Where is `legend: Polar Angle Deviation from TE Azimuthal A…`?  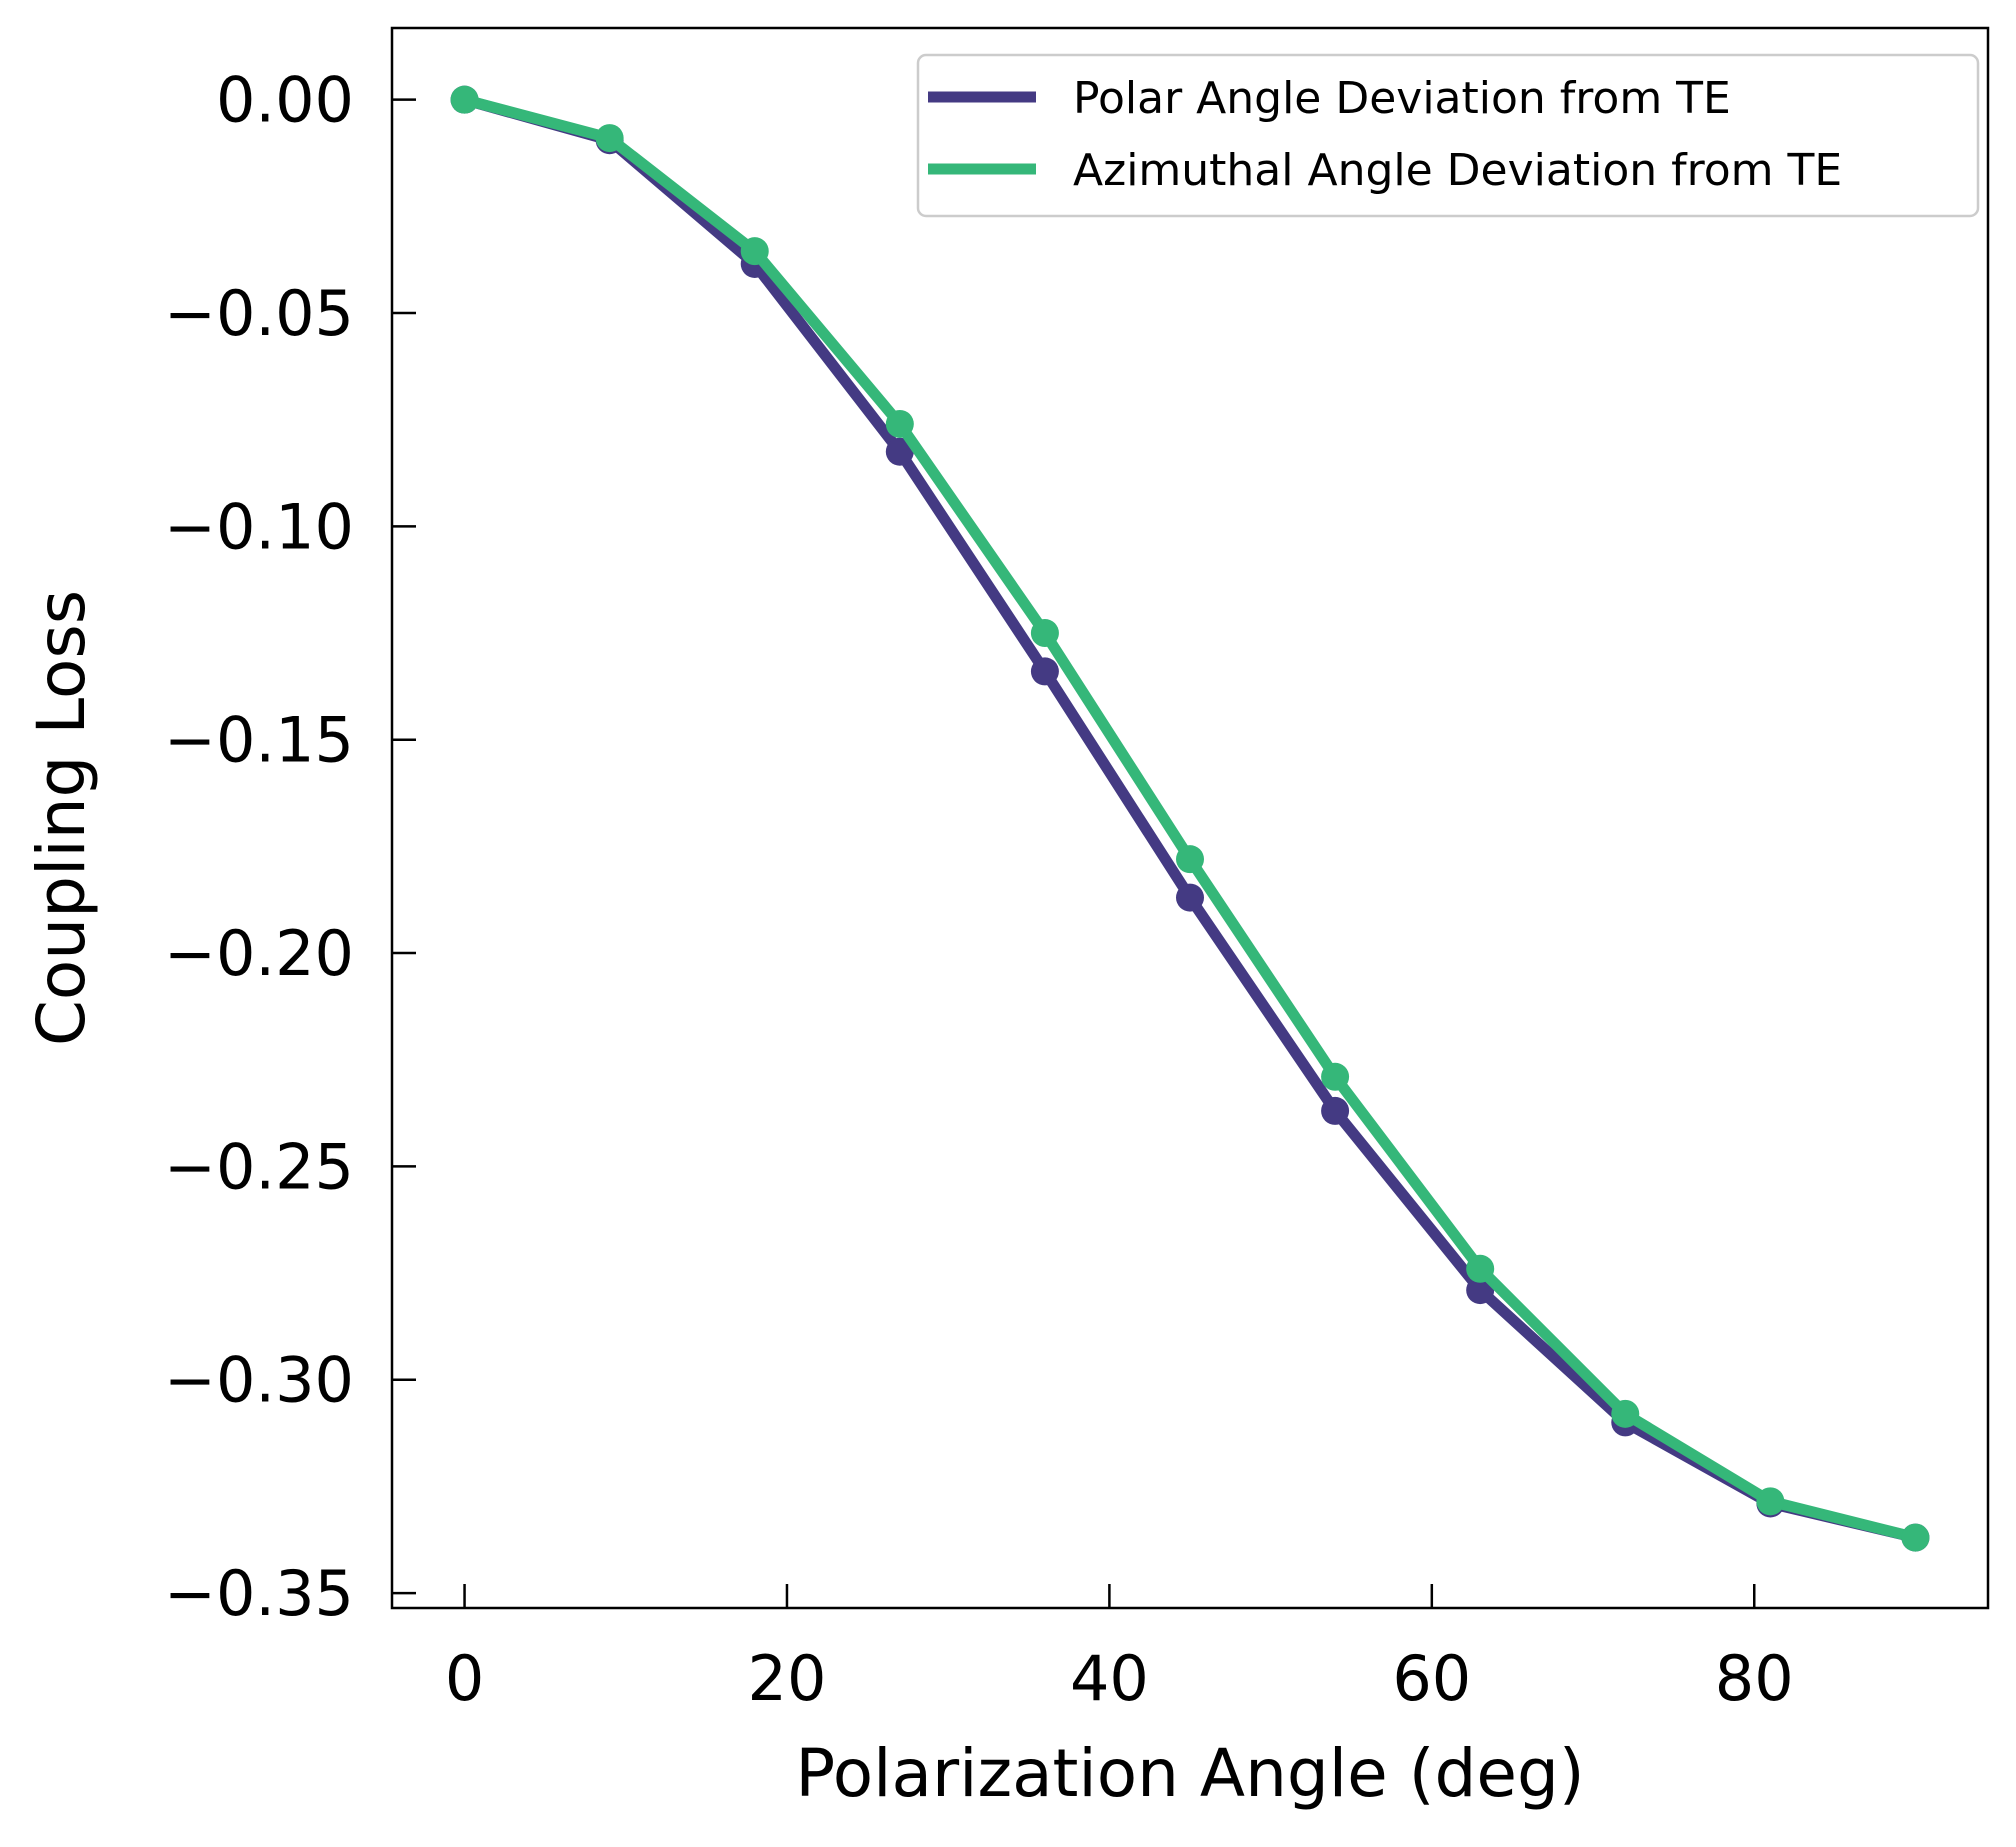
legend: Polar Angle Deviation from TE Azimuthal A… is located at coordinates (1448, 135).